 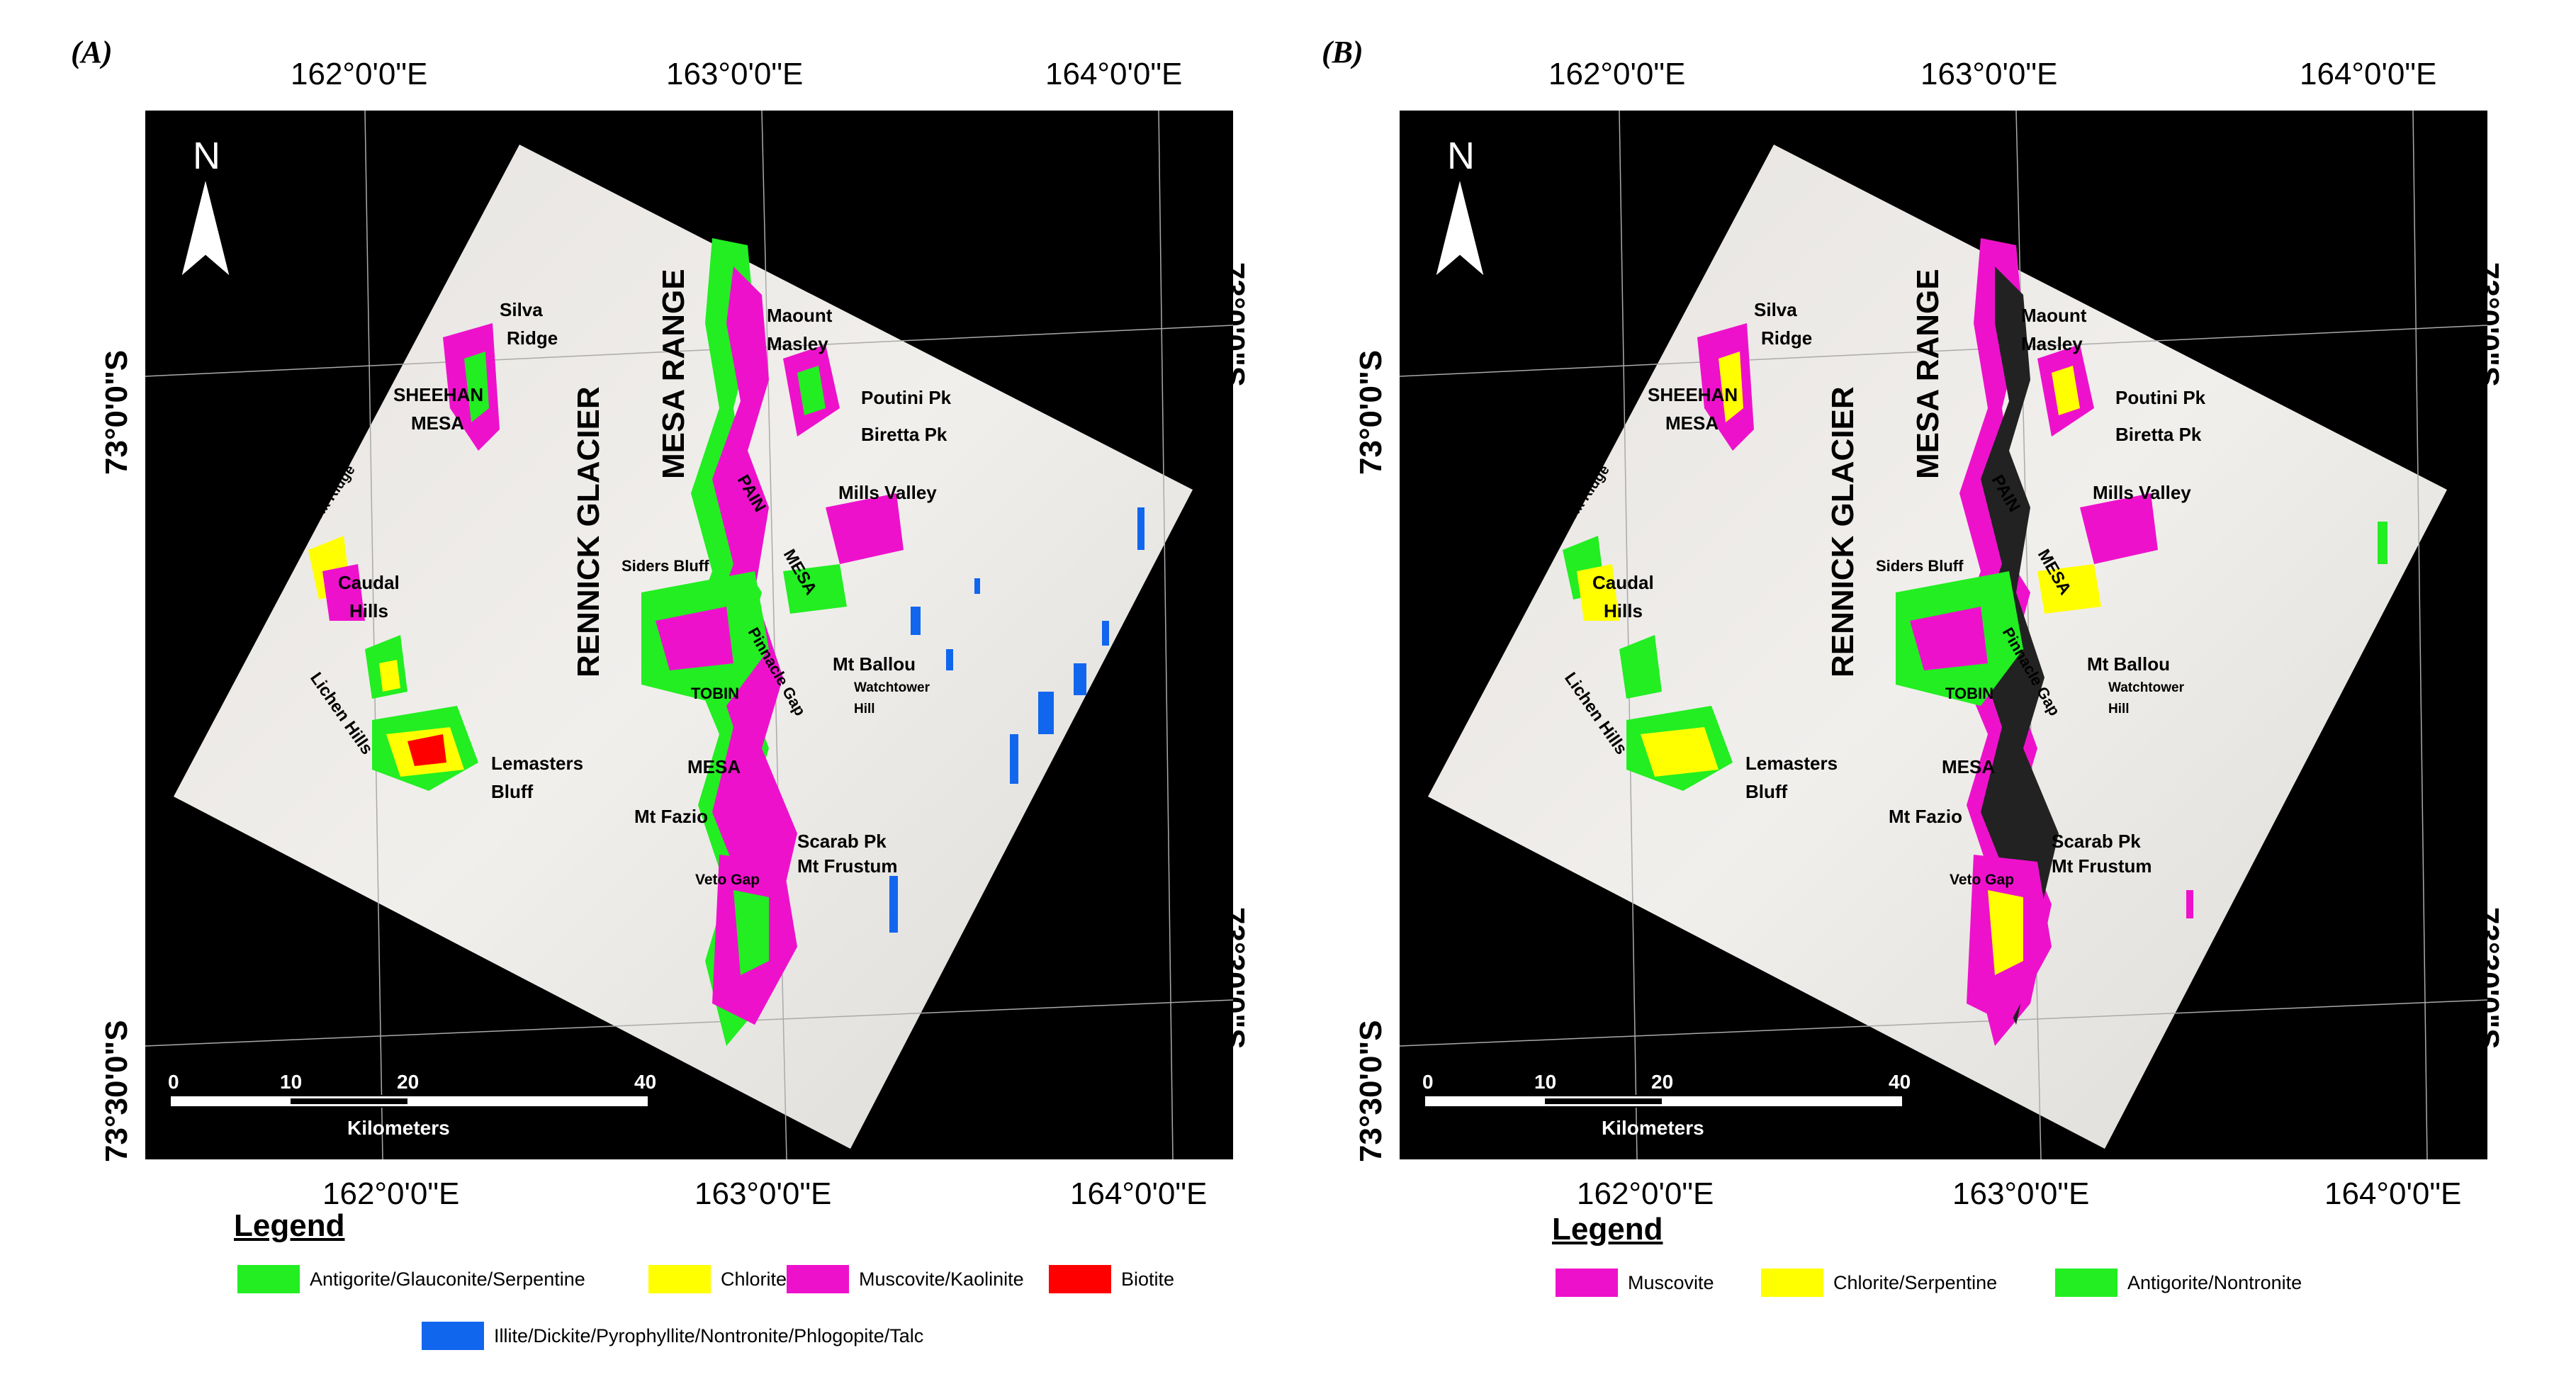 I want to click on panel-b-label: (B), so click(x=1342, y=52).